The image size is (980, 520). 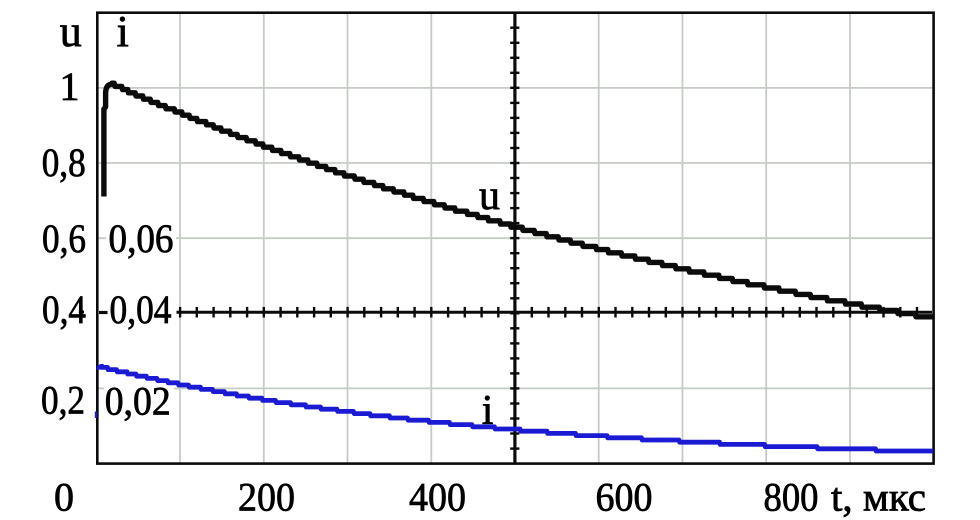 I want to click on svg-text: 0,4, so click(x=64, y=309).